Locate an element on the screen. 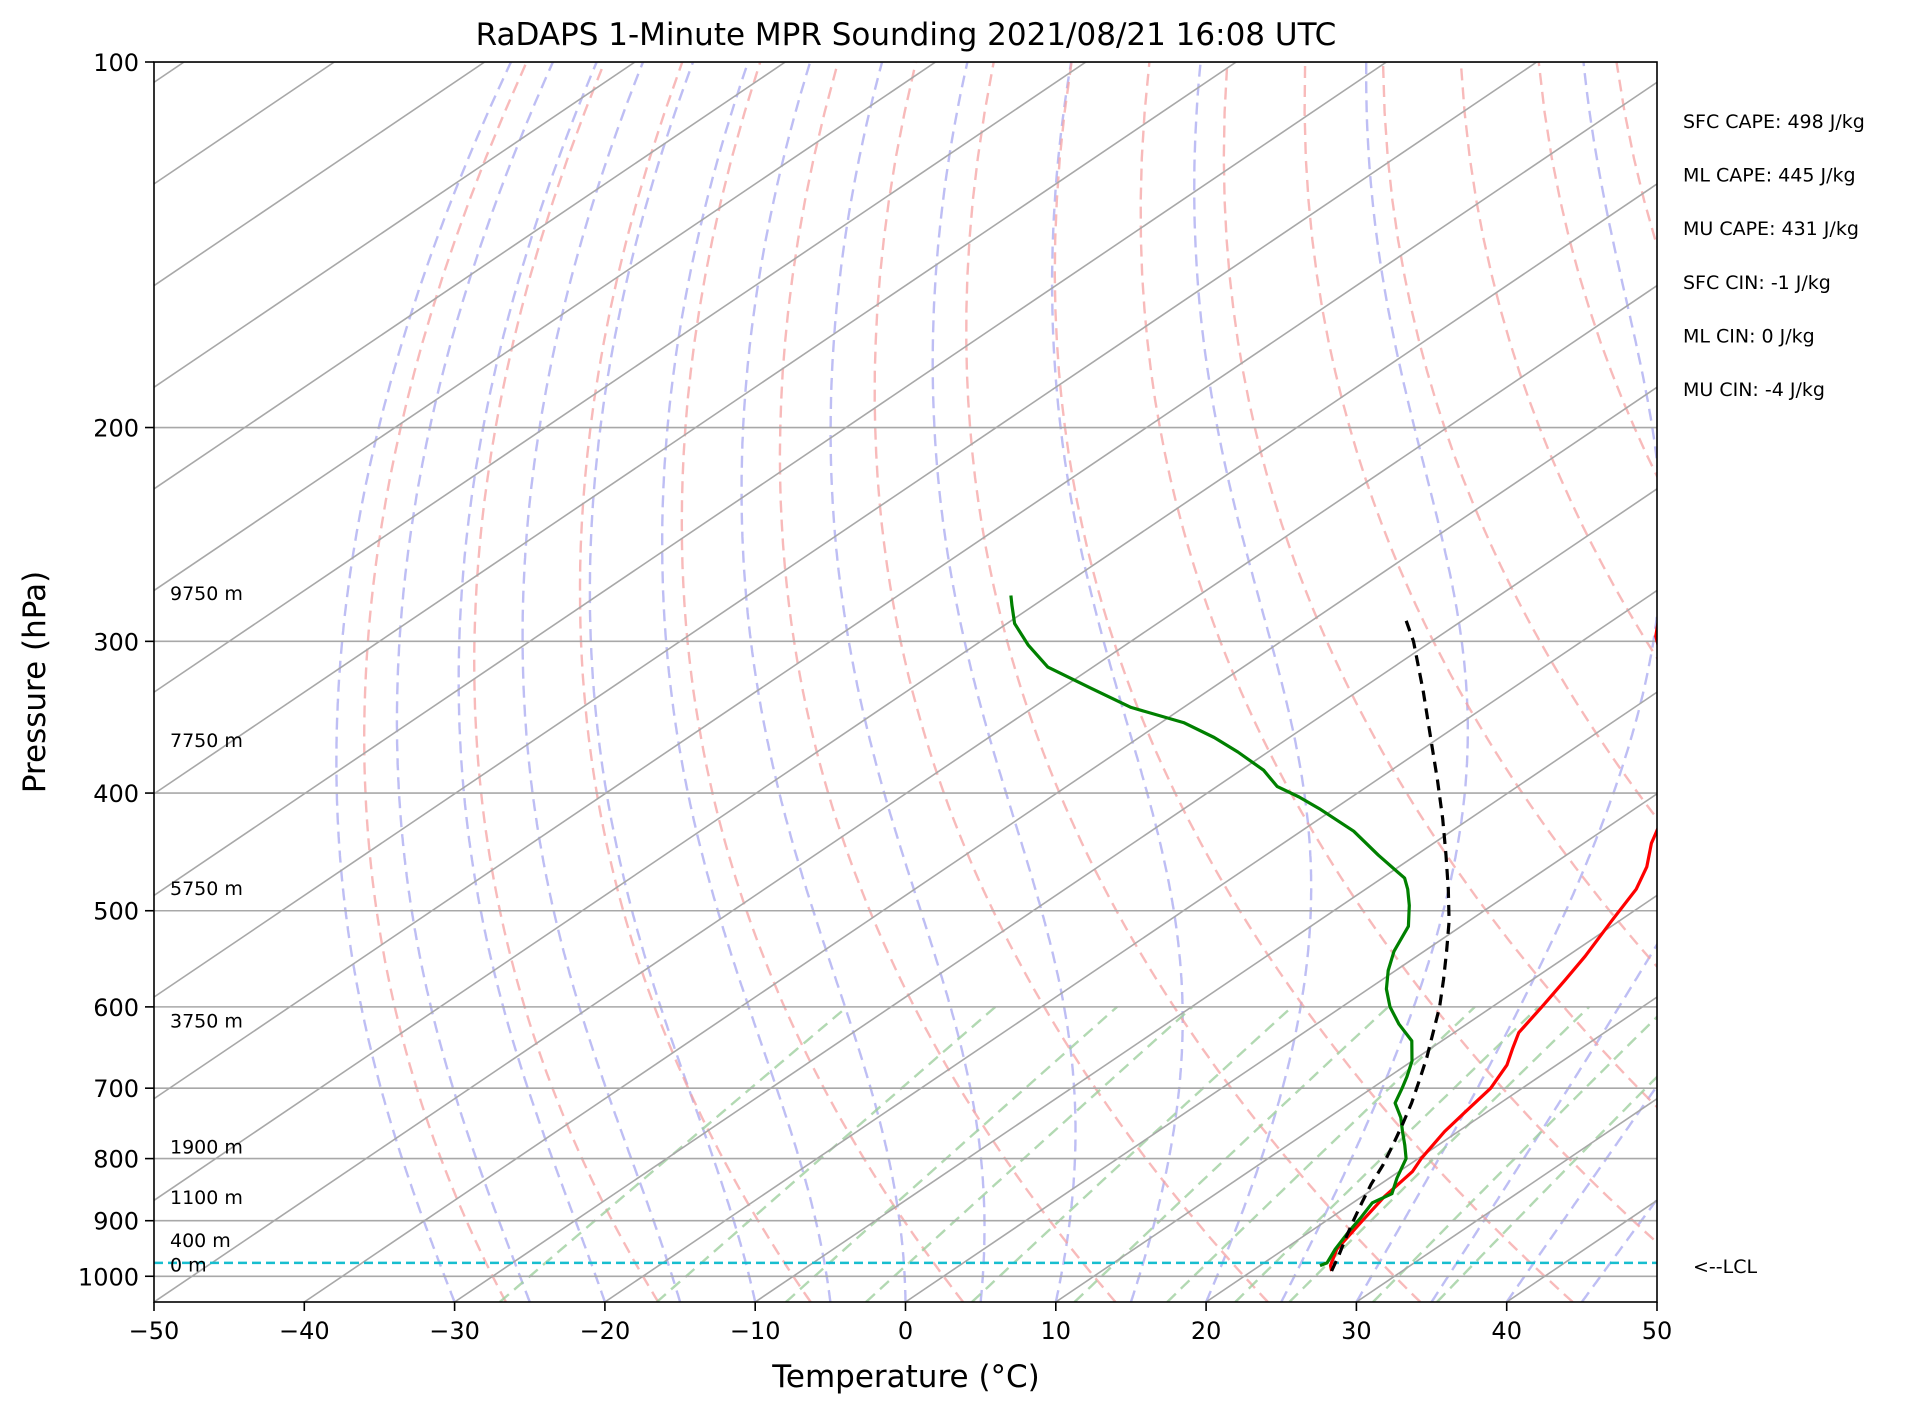 This screenshot has width=1911, height=1406. height-label: 1900 m is located at coordinates (206, 1148).